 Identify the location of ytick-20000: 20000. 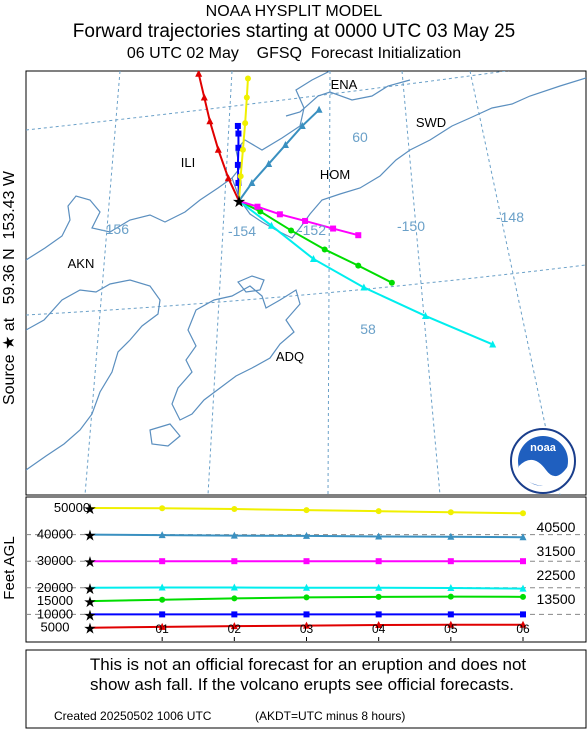
(55, 587).